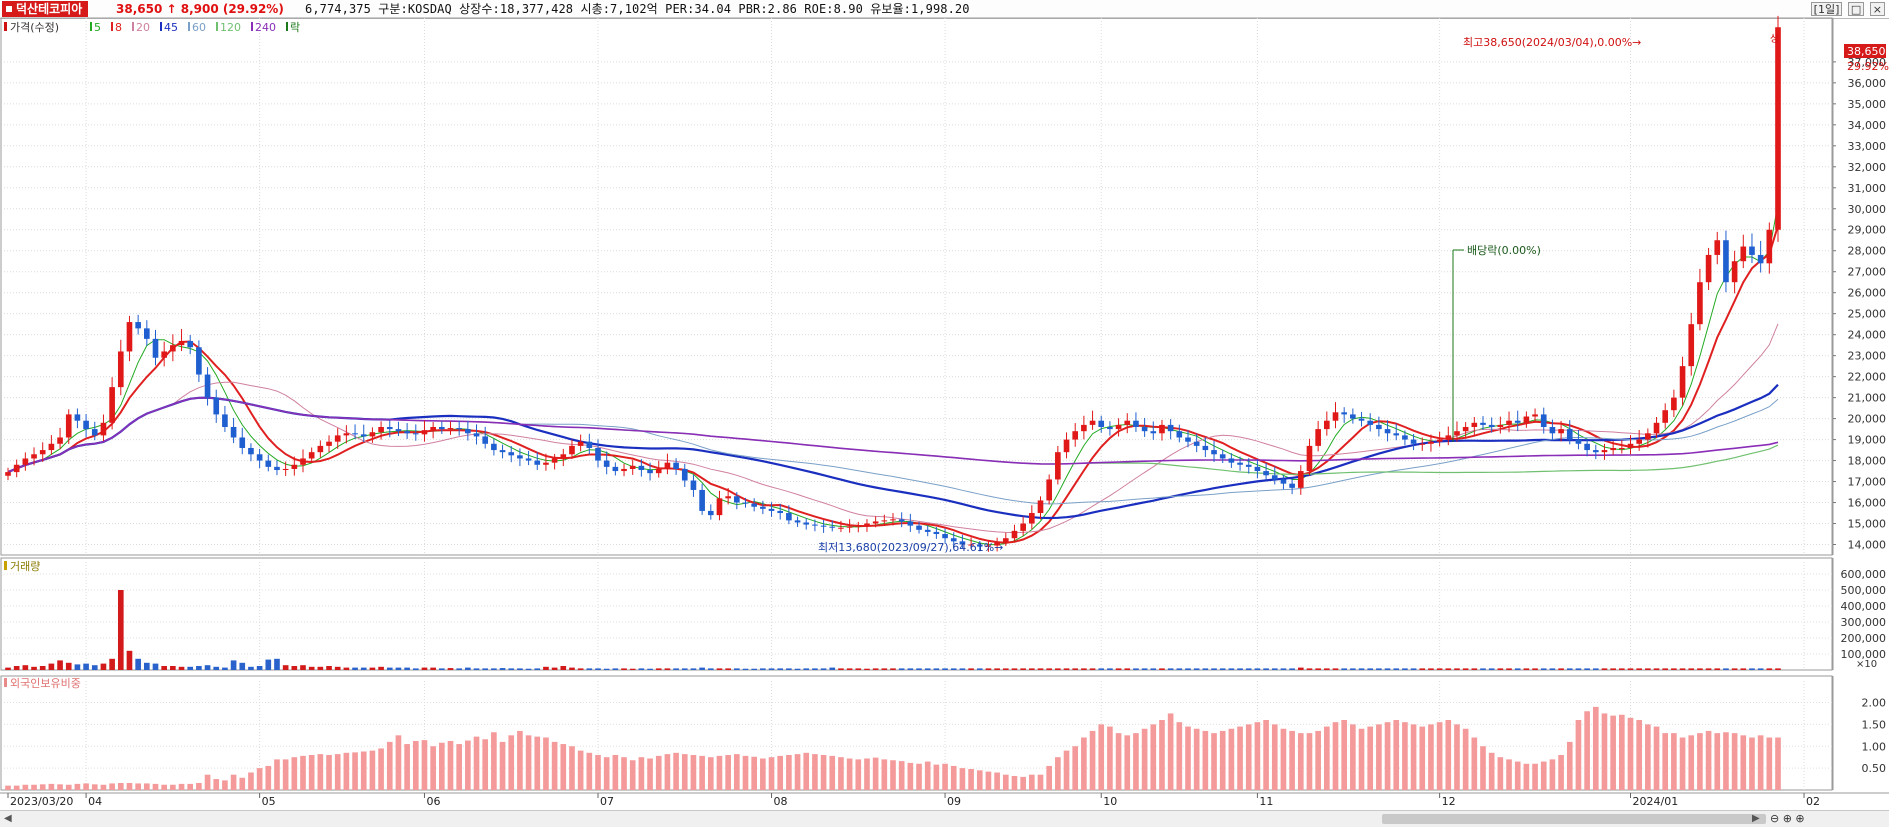  I want to click on period-button: [1일], so click(1826, 9).